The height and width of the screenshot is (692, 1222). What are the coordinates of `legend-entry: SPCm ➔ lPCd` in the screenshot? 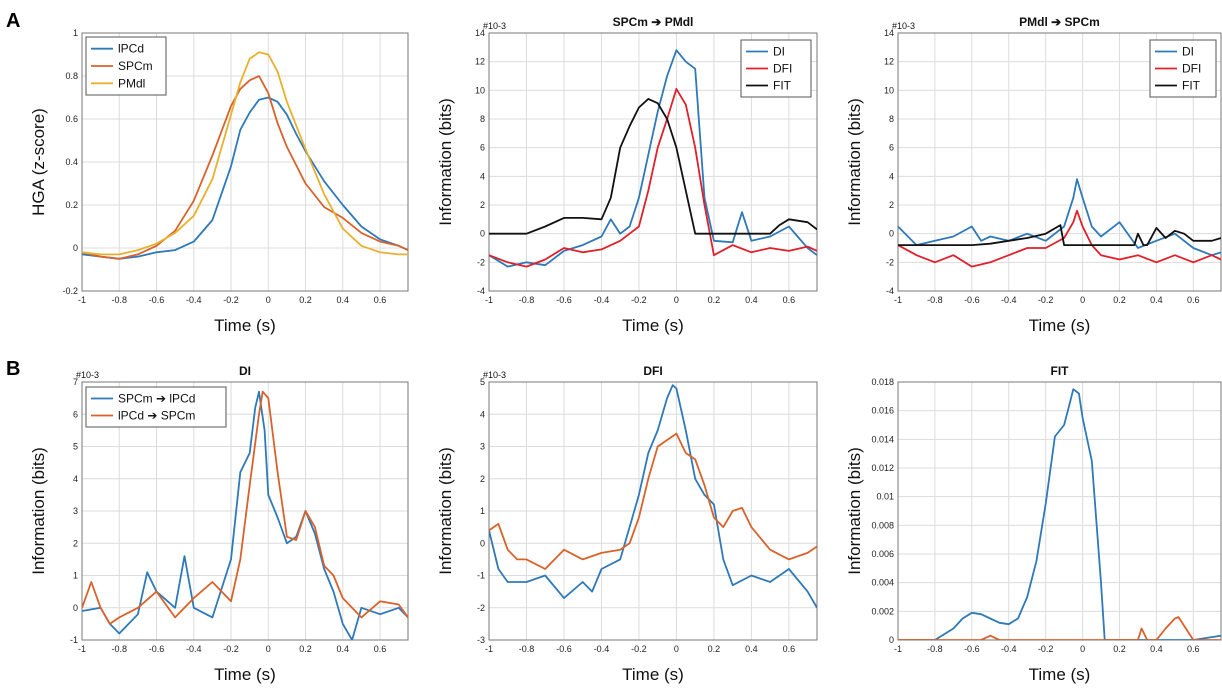 It's located at (156, 399).